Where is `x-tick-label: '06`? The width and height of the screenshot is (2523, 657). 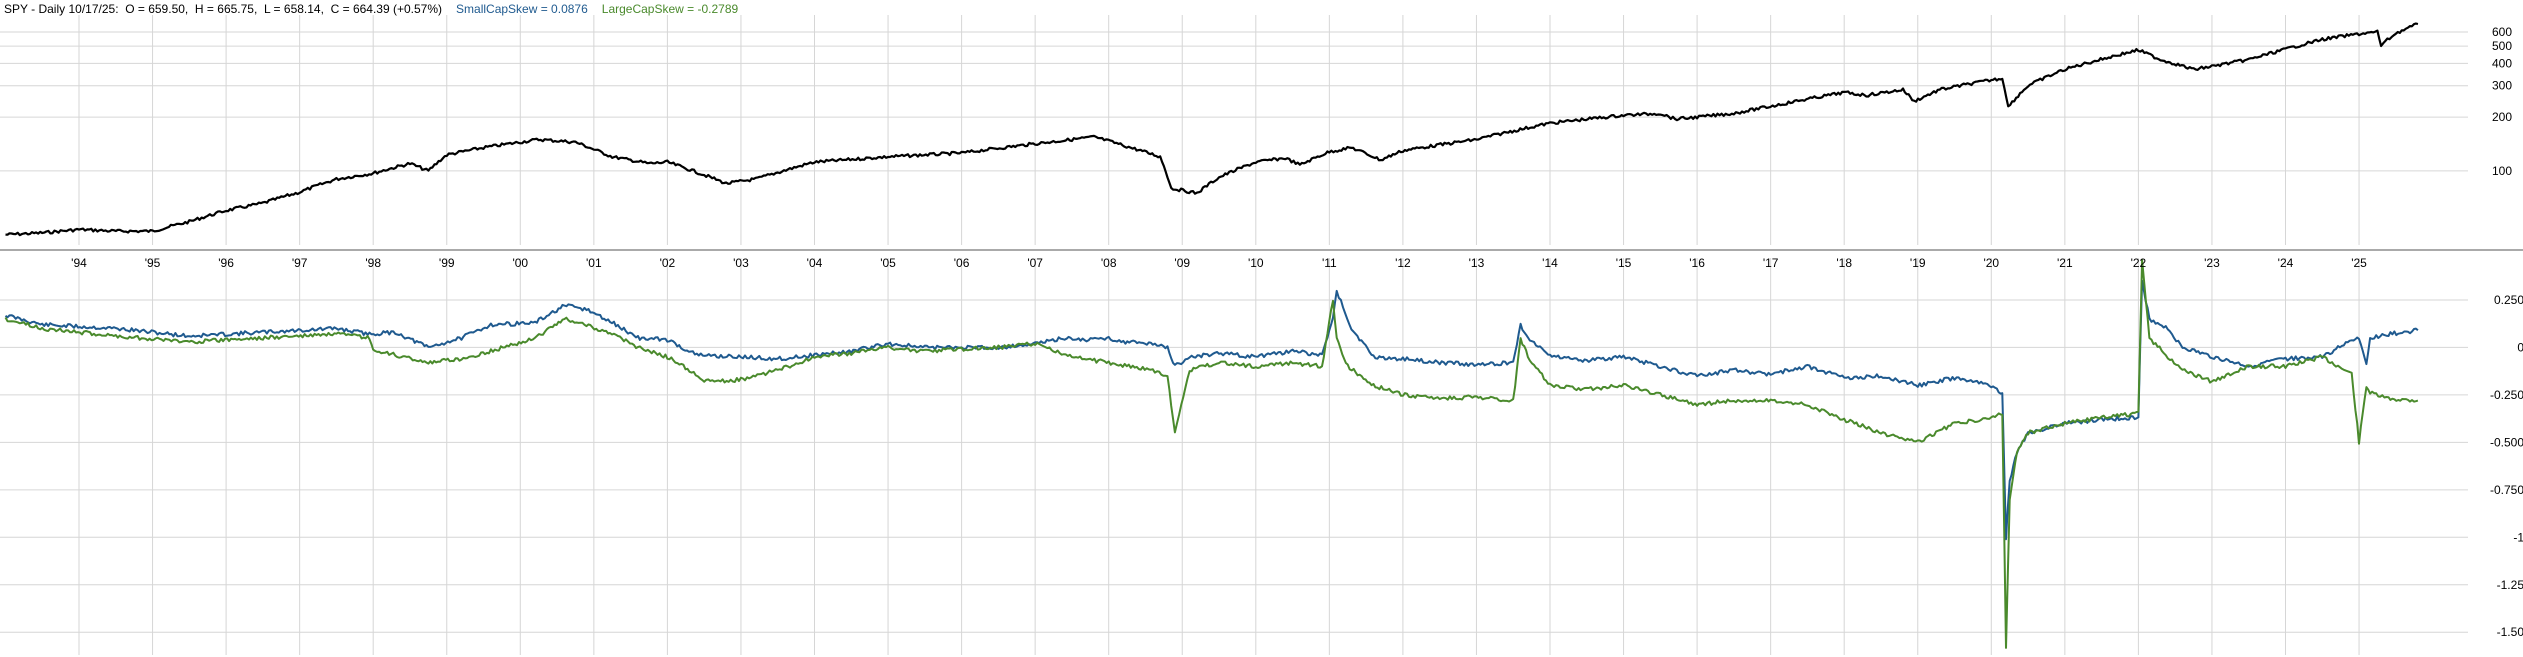
x-tick-label: '06 is located at coordinates (962, 263).